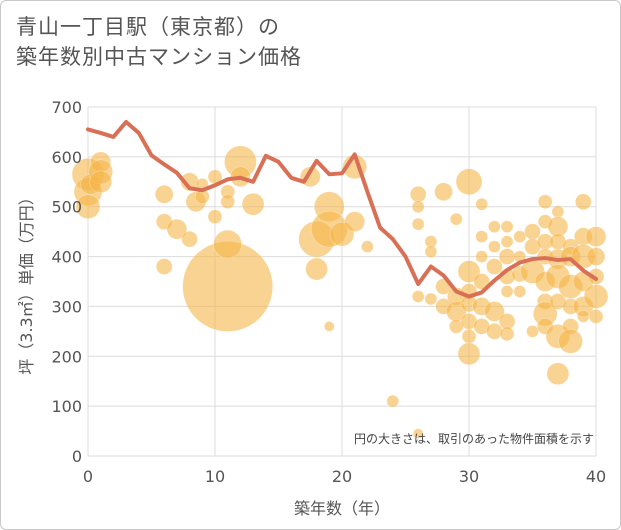  I want to click on y-tick-label: 100, so click(66, 406).